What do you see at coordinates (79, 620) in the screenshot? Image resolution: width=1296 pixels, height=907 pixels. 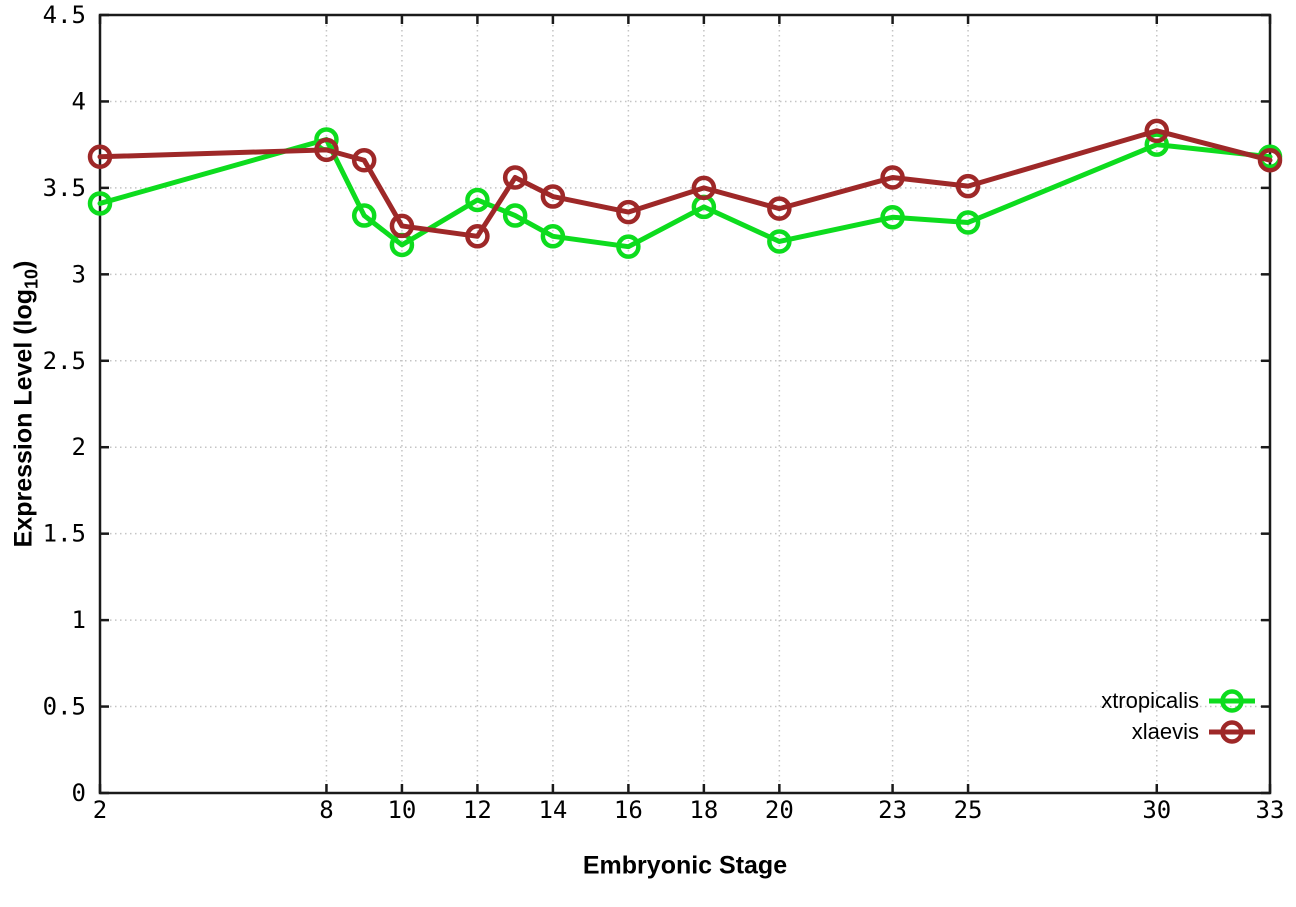 I see `y-tick-label: 1` at bounding box center [79, 620].